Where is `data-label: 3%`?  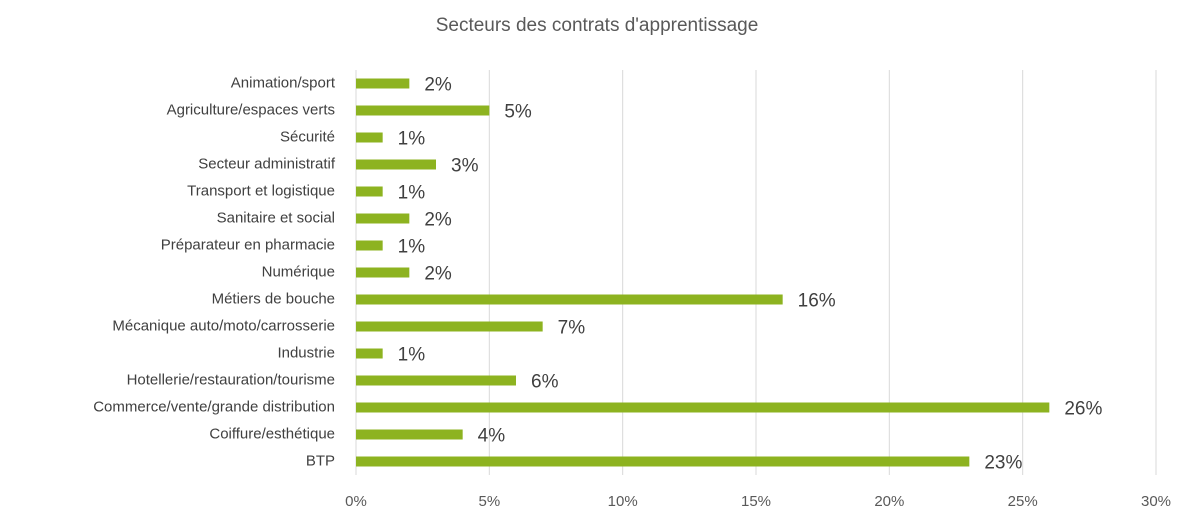
data-label: 3% is located at coordinates (465, 166).